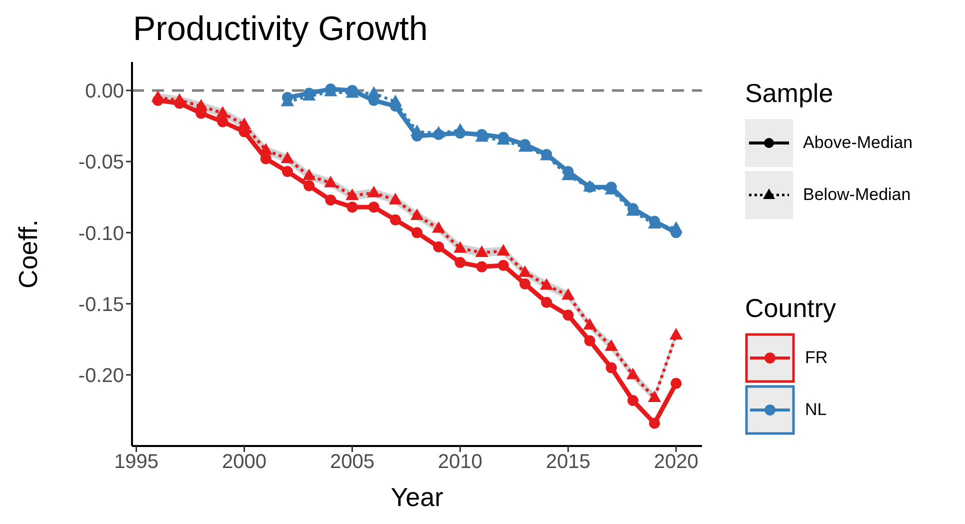 Image resolution: width=965 pixels, height=524 pixels. I want to click on x-tick-label: 2015, so click(568, 462).